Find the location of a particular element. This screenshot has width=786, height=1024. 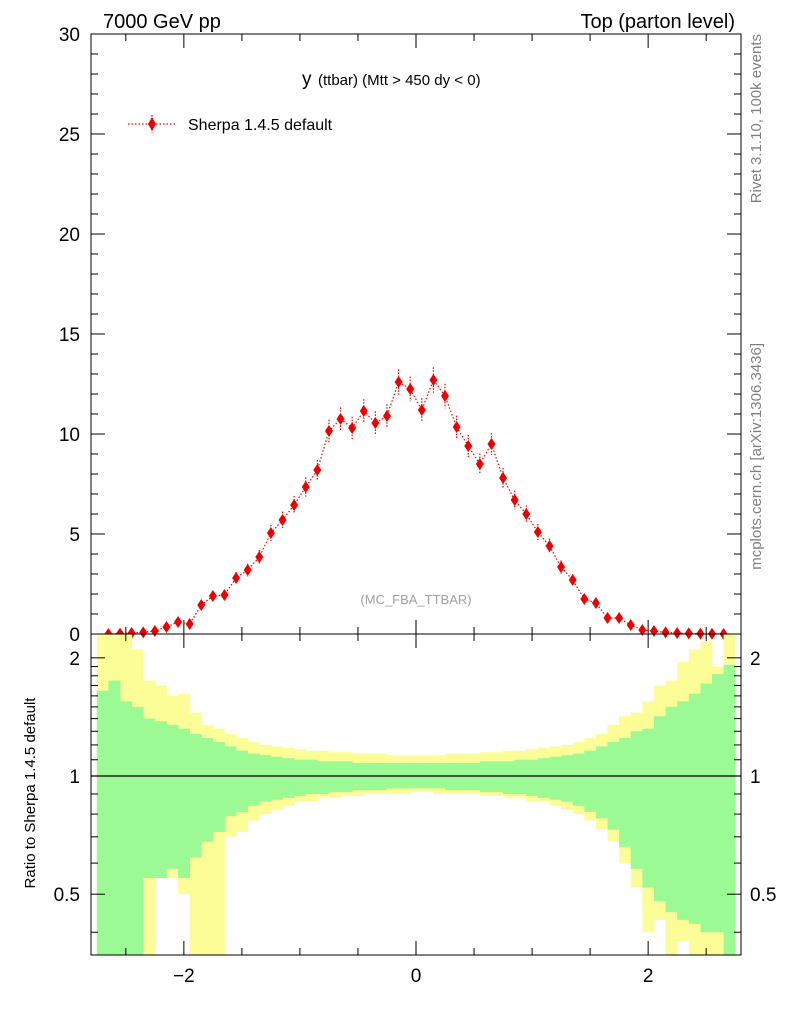

main-y-tick-label: 10 is located at coordinates (69, 435).